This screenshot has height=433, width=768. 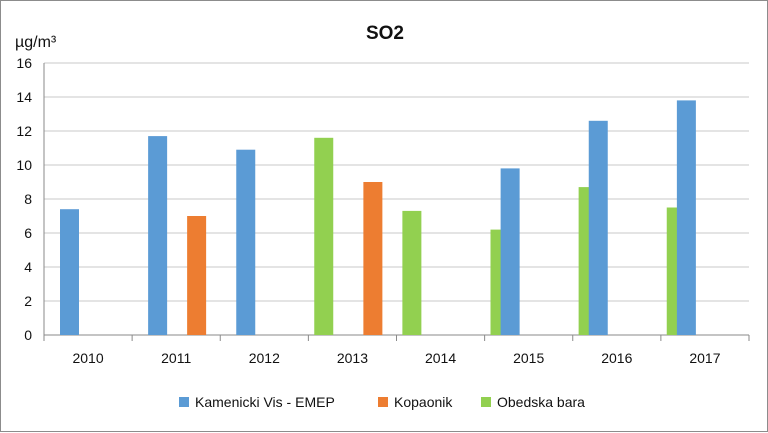 What do you see at coordinates (352, 358) in the screenshot?
I see `x-tick-label: 2013` at bounding box center [352, 358].